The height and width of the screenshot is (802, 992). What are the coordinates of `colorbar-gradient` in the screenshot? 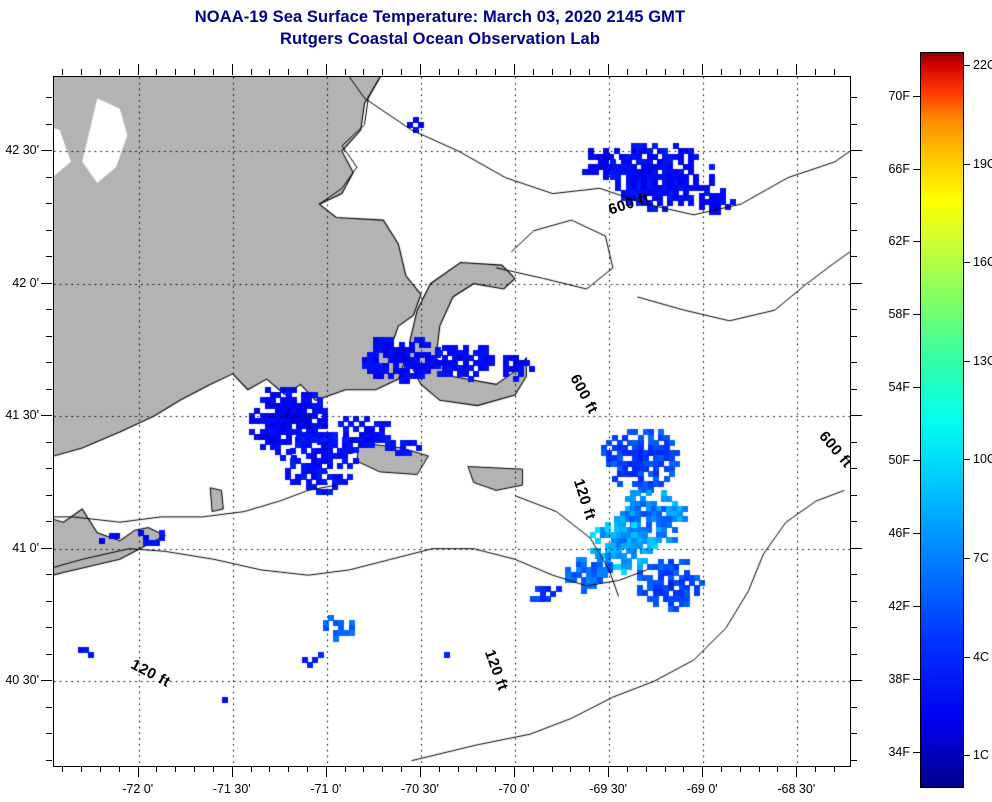 It's located at (942, 420).